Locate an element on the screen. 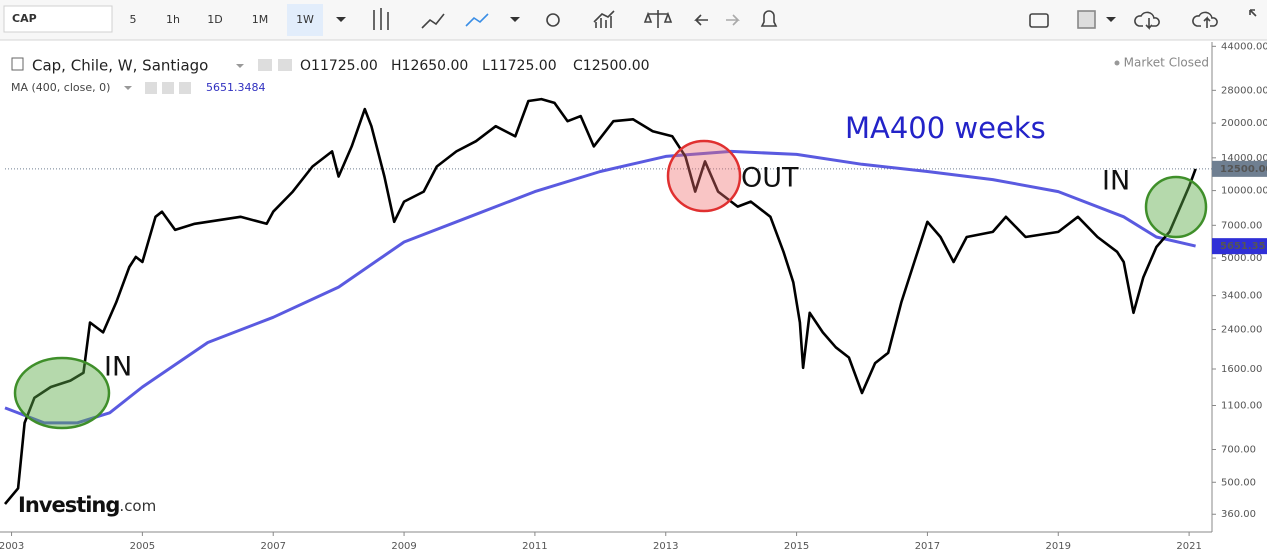 The image size is (1267, 560). logo: Investing.com is located at coordinates (87, 505).